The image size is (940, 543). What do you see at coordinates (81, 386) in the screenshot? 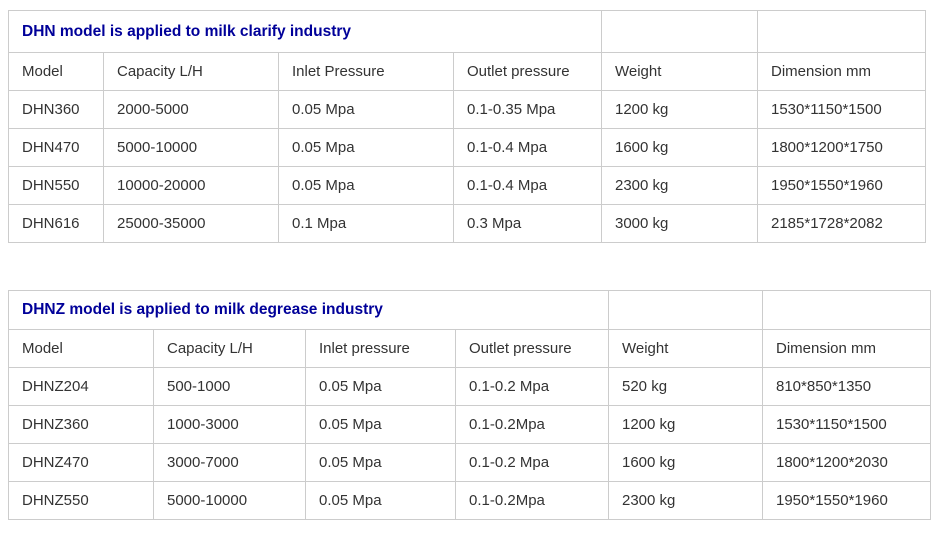
I see `cell-model: DHNZ204` at bounding box center [81, 386].